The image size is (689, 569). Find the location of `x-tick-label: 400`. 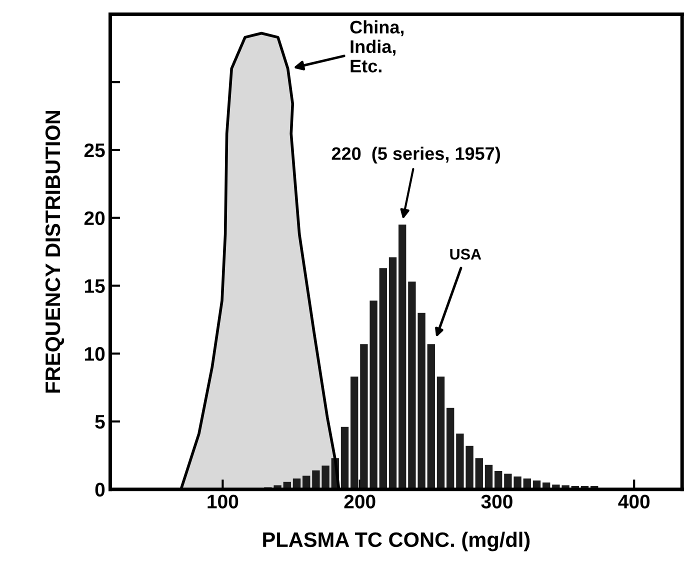

x-tick-label: 400 is located at coordinates (634, 501).